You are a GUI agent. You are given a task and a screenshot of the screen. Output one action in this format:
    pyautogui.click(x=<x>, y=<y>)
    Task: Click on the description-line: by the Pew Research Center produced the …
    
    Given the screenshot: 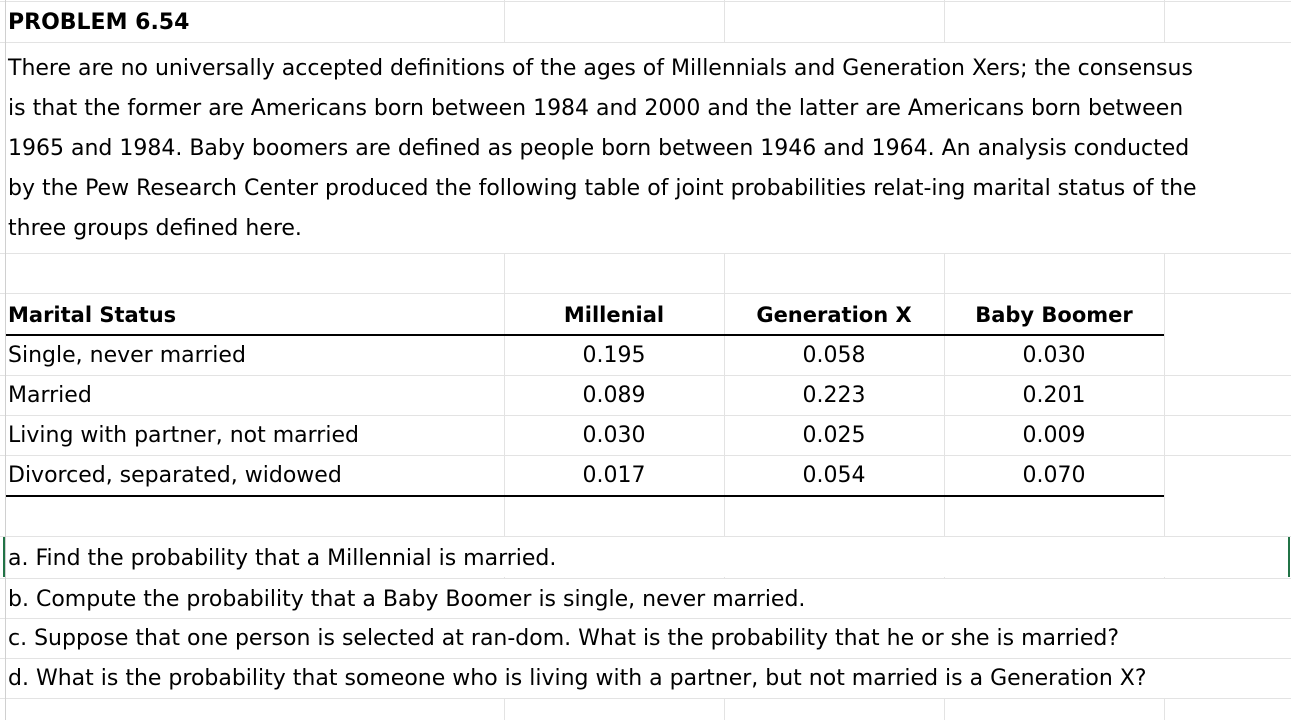 What is the action you would take?
    pyautogui.click(x=602, y=188)
    